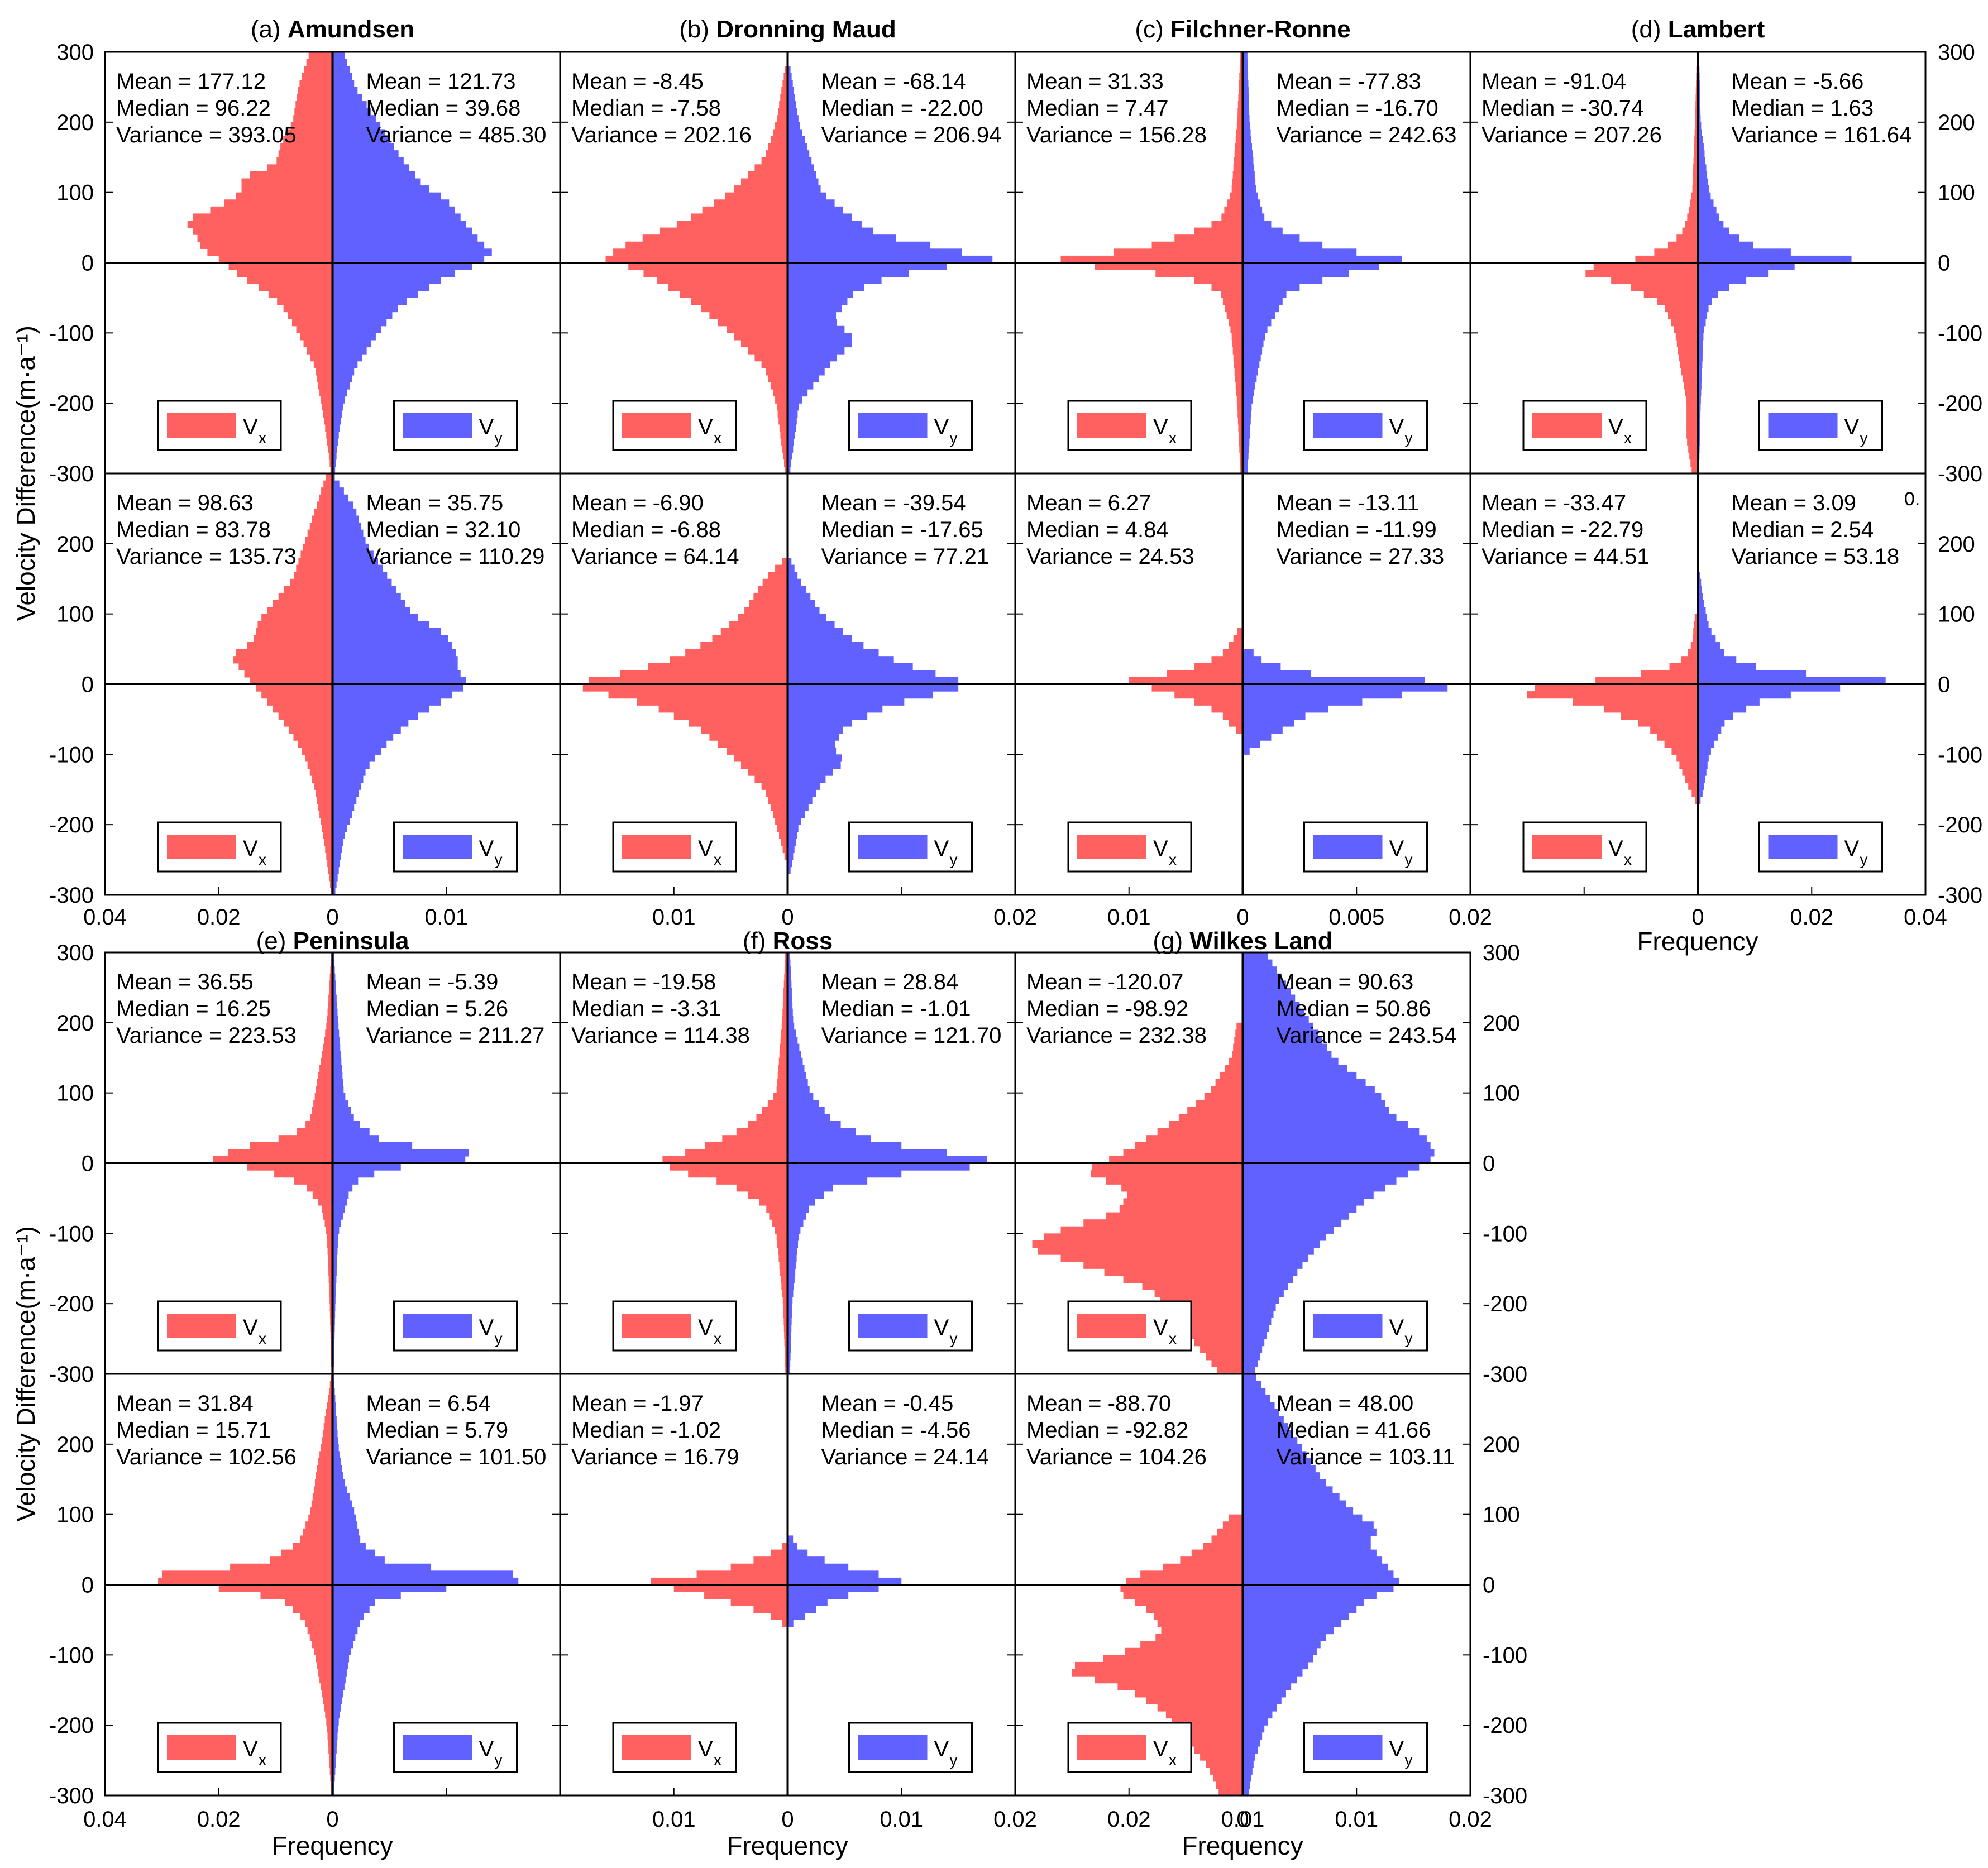 The height and width of the screenshot is (1868, 1988). Describe the element at coordinates (1095, 81) in the screenshot. I see `vx-stat-line: Mean = 31.33` at that location.